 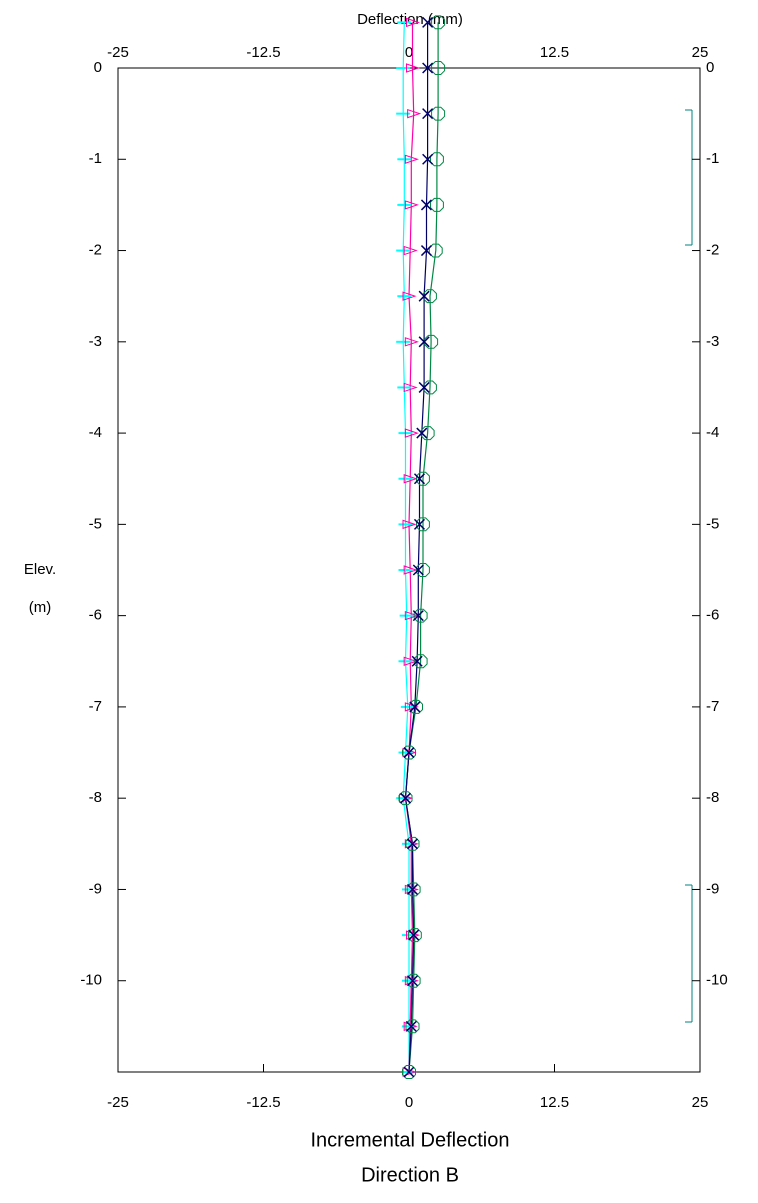 I want to click on x-tick-label: 0, so click(x=409, y=1102).